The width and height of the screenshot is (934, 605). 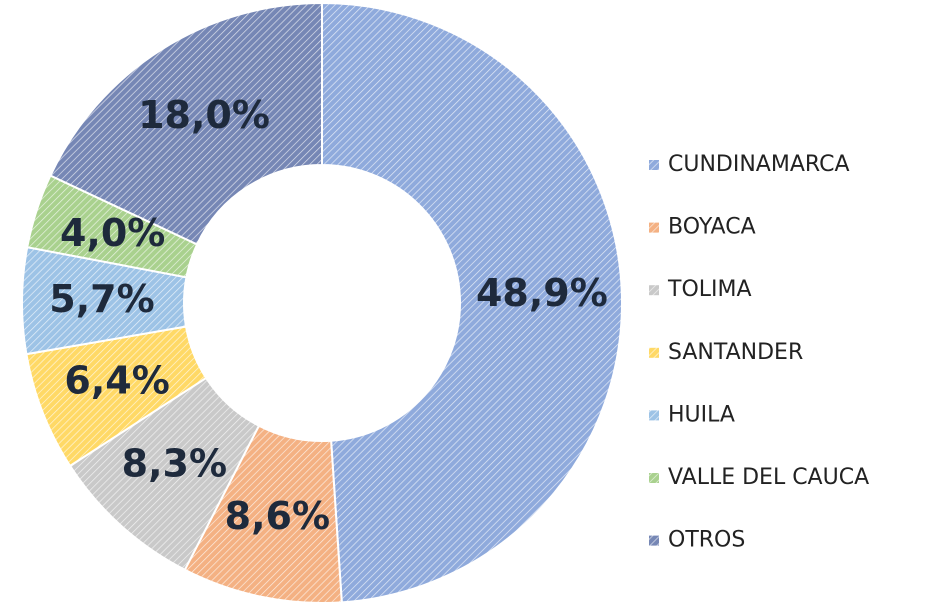 What do you see at coordinates (759, 164) in the screenshot?
I see `legend-label: CUNDINAMARCA` at bounding box center [759, 164].